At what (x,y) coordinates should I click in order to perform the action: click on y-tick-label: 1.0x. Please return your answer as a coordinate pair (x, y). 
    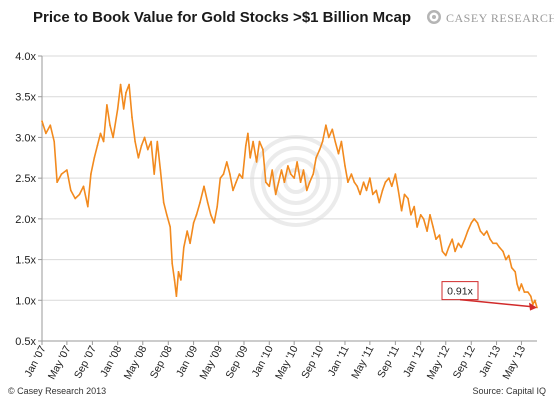
    Looking at the image, I should click on (25, 301).